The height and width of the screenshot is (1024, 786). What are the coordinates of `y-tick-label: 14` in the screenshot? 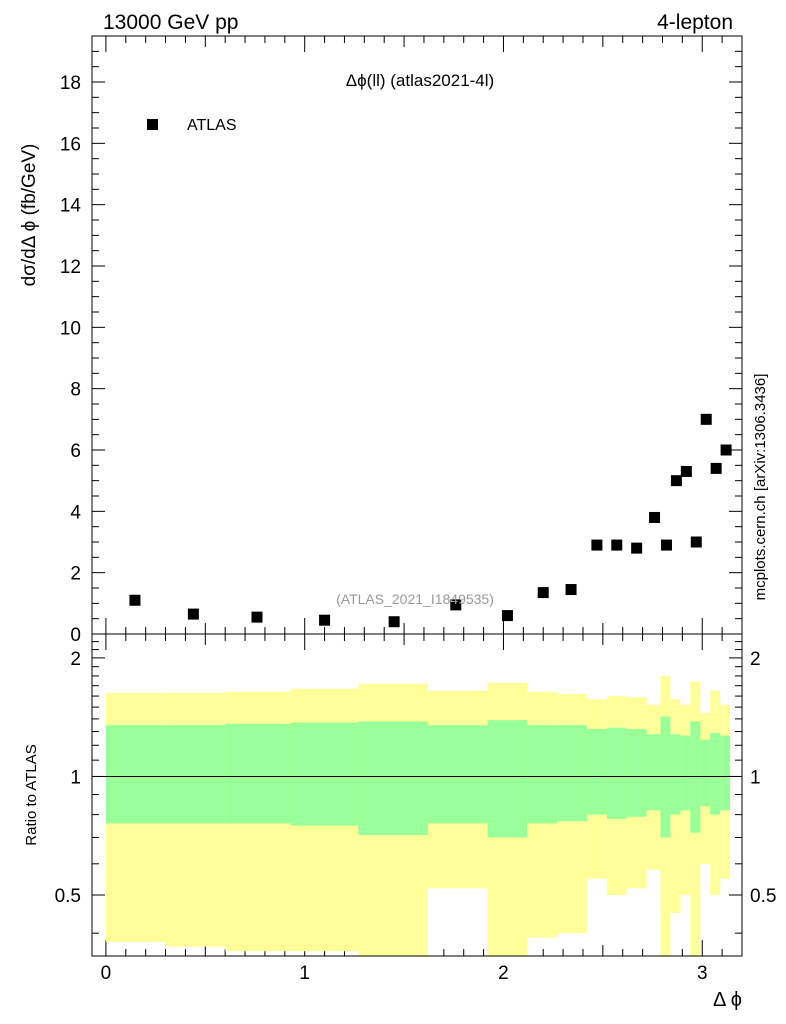 It's located at (71, 206).